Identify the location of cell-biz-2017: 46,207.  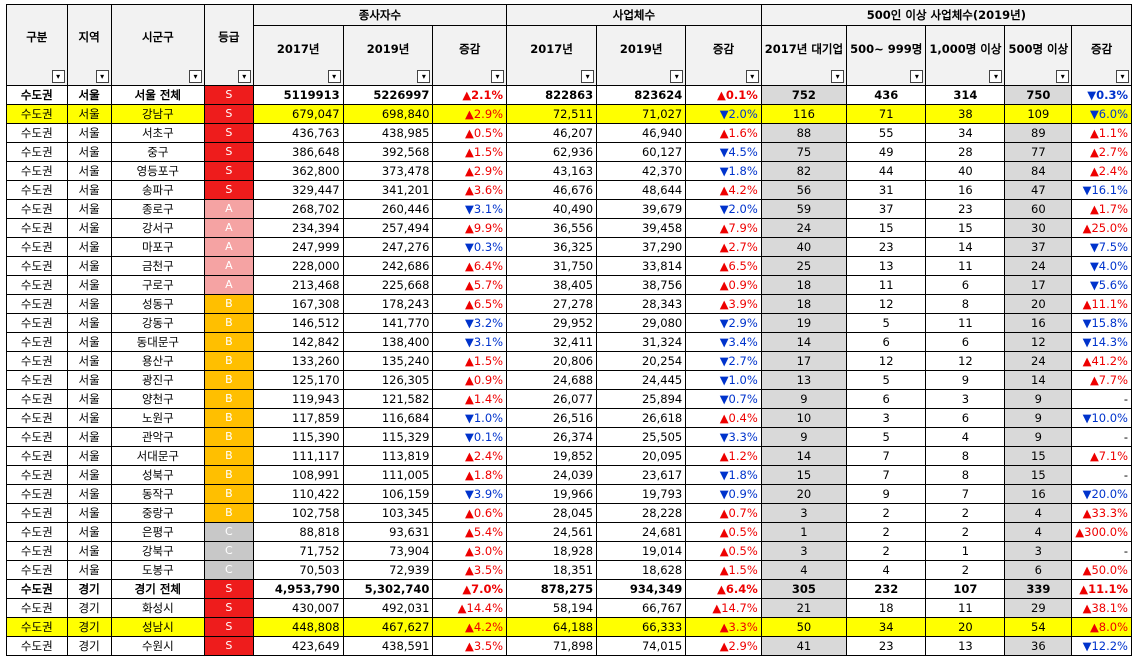
(552, 133).